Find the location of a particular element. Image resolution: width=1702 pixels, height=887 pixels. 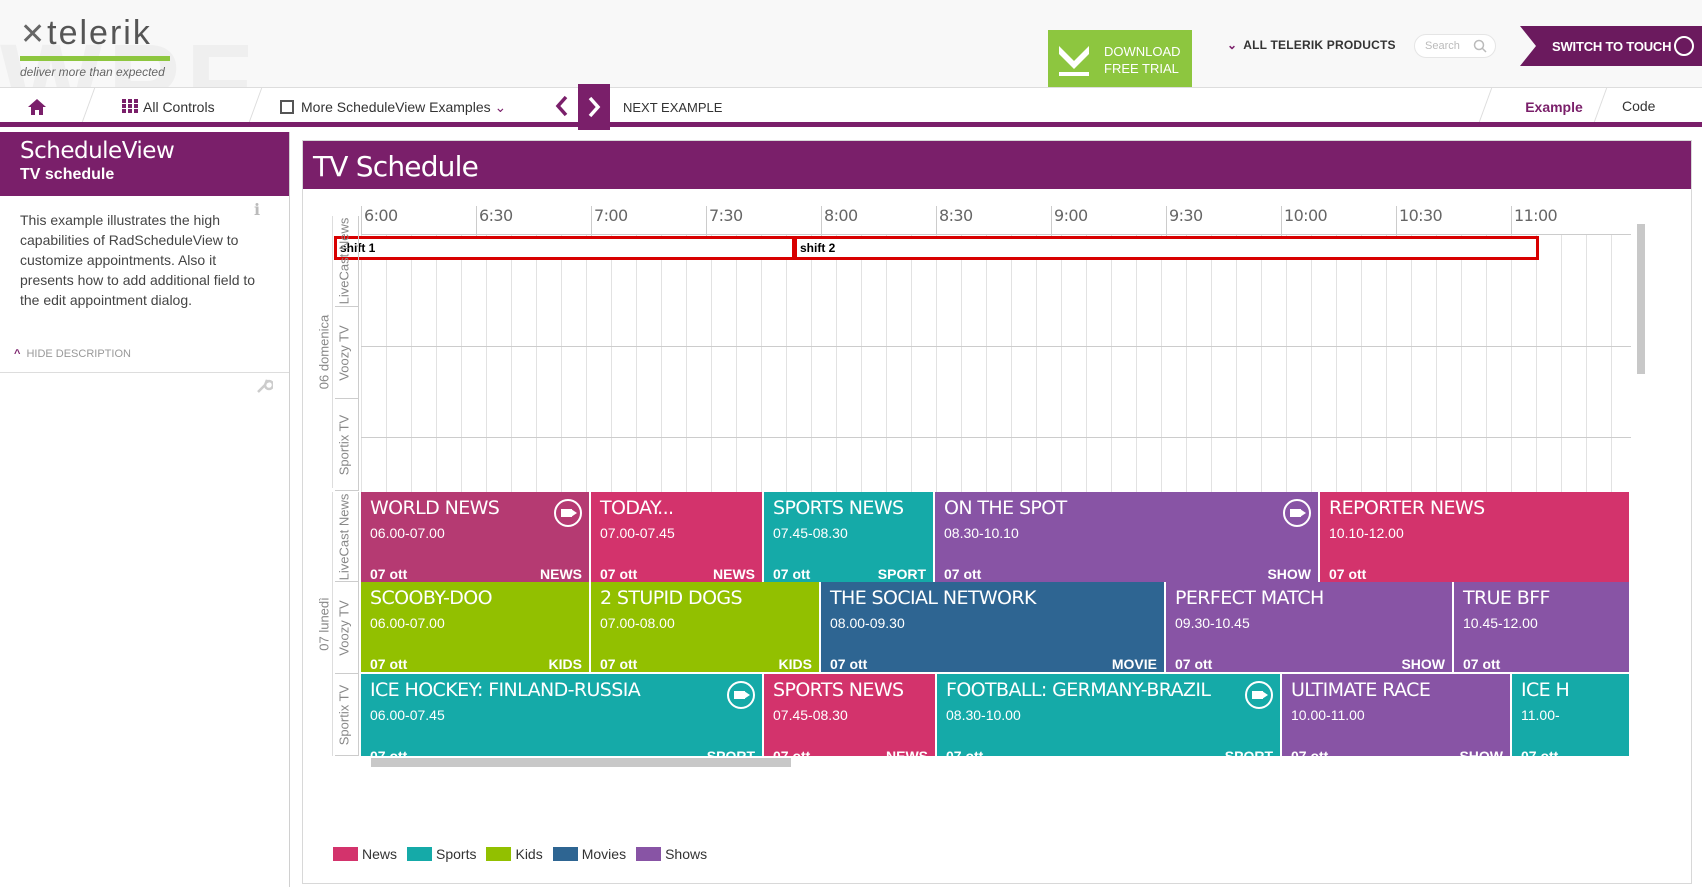

time-tick: 10:30 is located at coordinates (1419, 221).